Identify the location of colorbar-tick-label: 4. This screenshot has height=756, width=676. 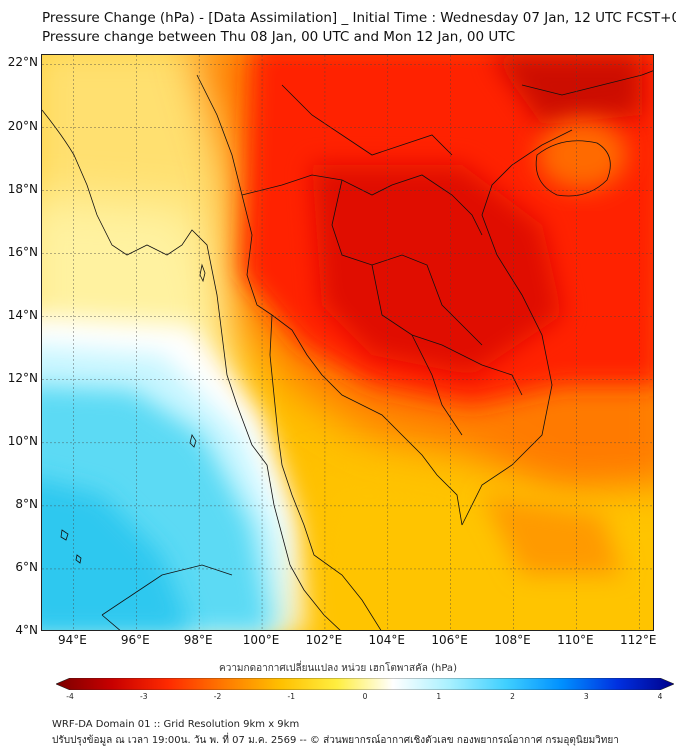
(660, 696).